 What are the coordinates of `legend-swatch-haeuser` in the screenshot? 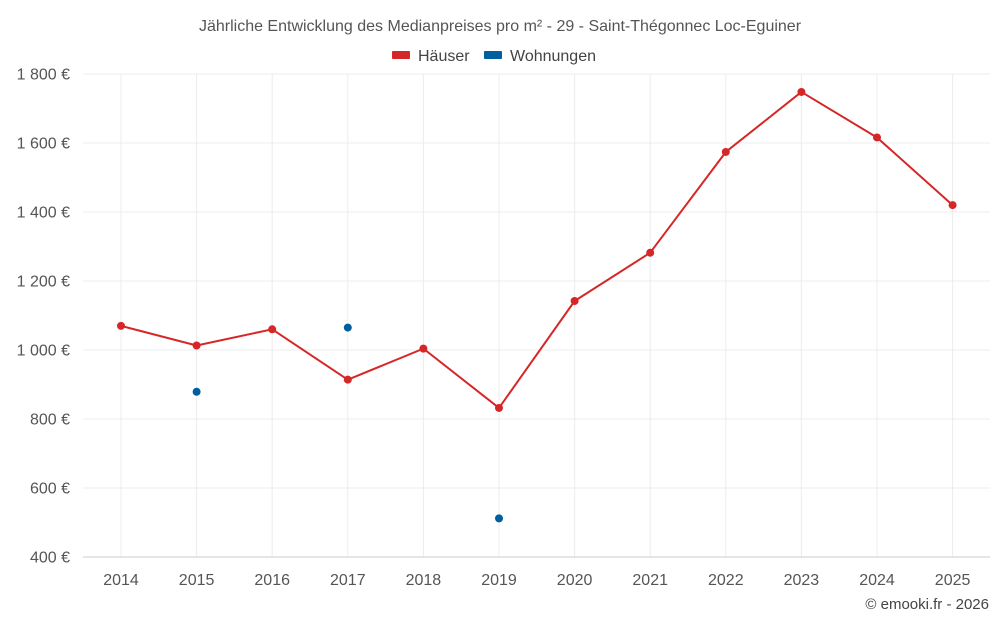 It's located at (401, 55).